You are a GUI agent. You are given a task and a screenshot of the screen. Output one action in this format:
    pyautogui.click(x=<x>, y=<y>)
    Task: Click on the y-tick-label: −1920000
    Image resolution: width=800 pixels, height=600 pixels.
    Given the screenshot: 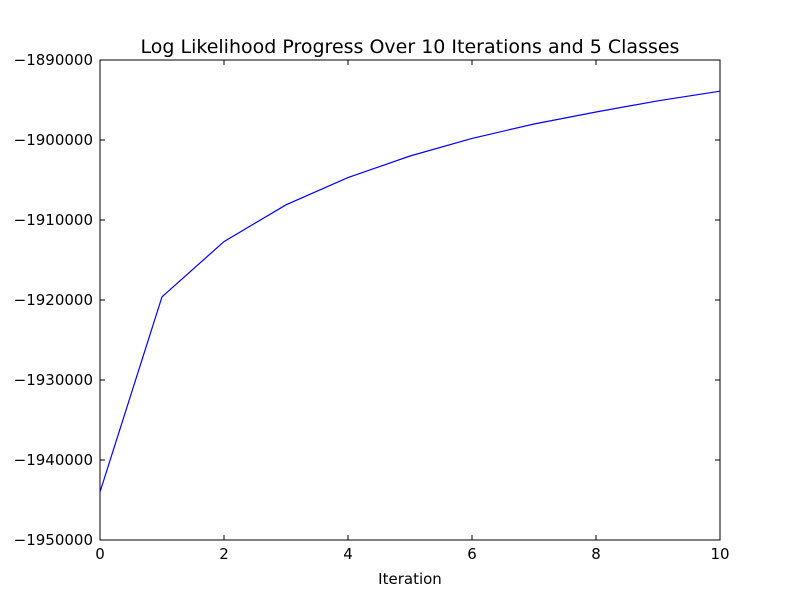 What is the action you would take?
    pyautogui.click(x=53, y=300)
    